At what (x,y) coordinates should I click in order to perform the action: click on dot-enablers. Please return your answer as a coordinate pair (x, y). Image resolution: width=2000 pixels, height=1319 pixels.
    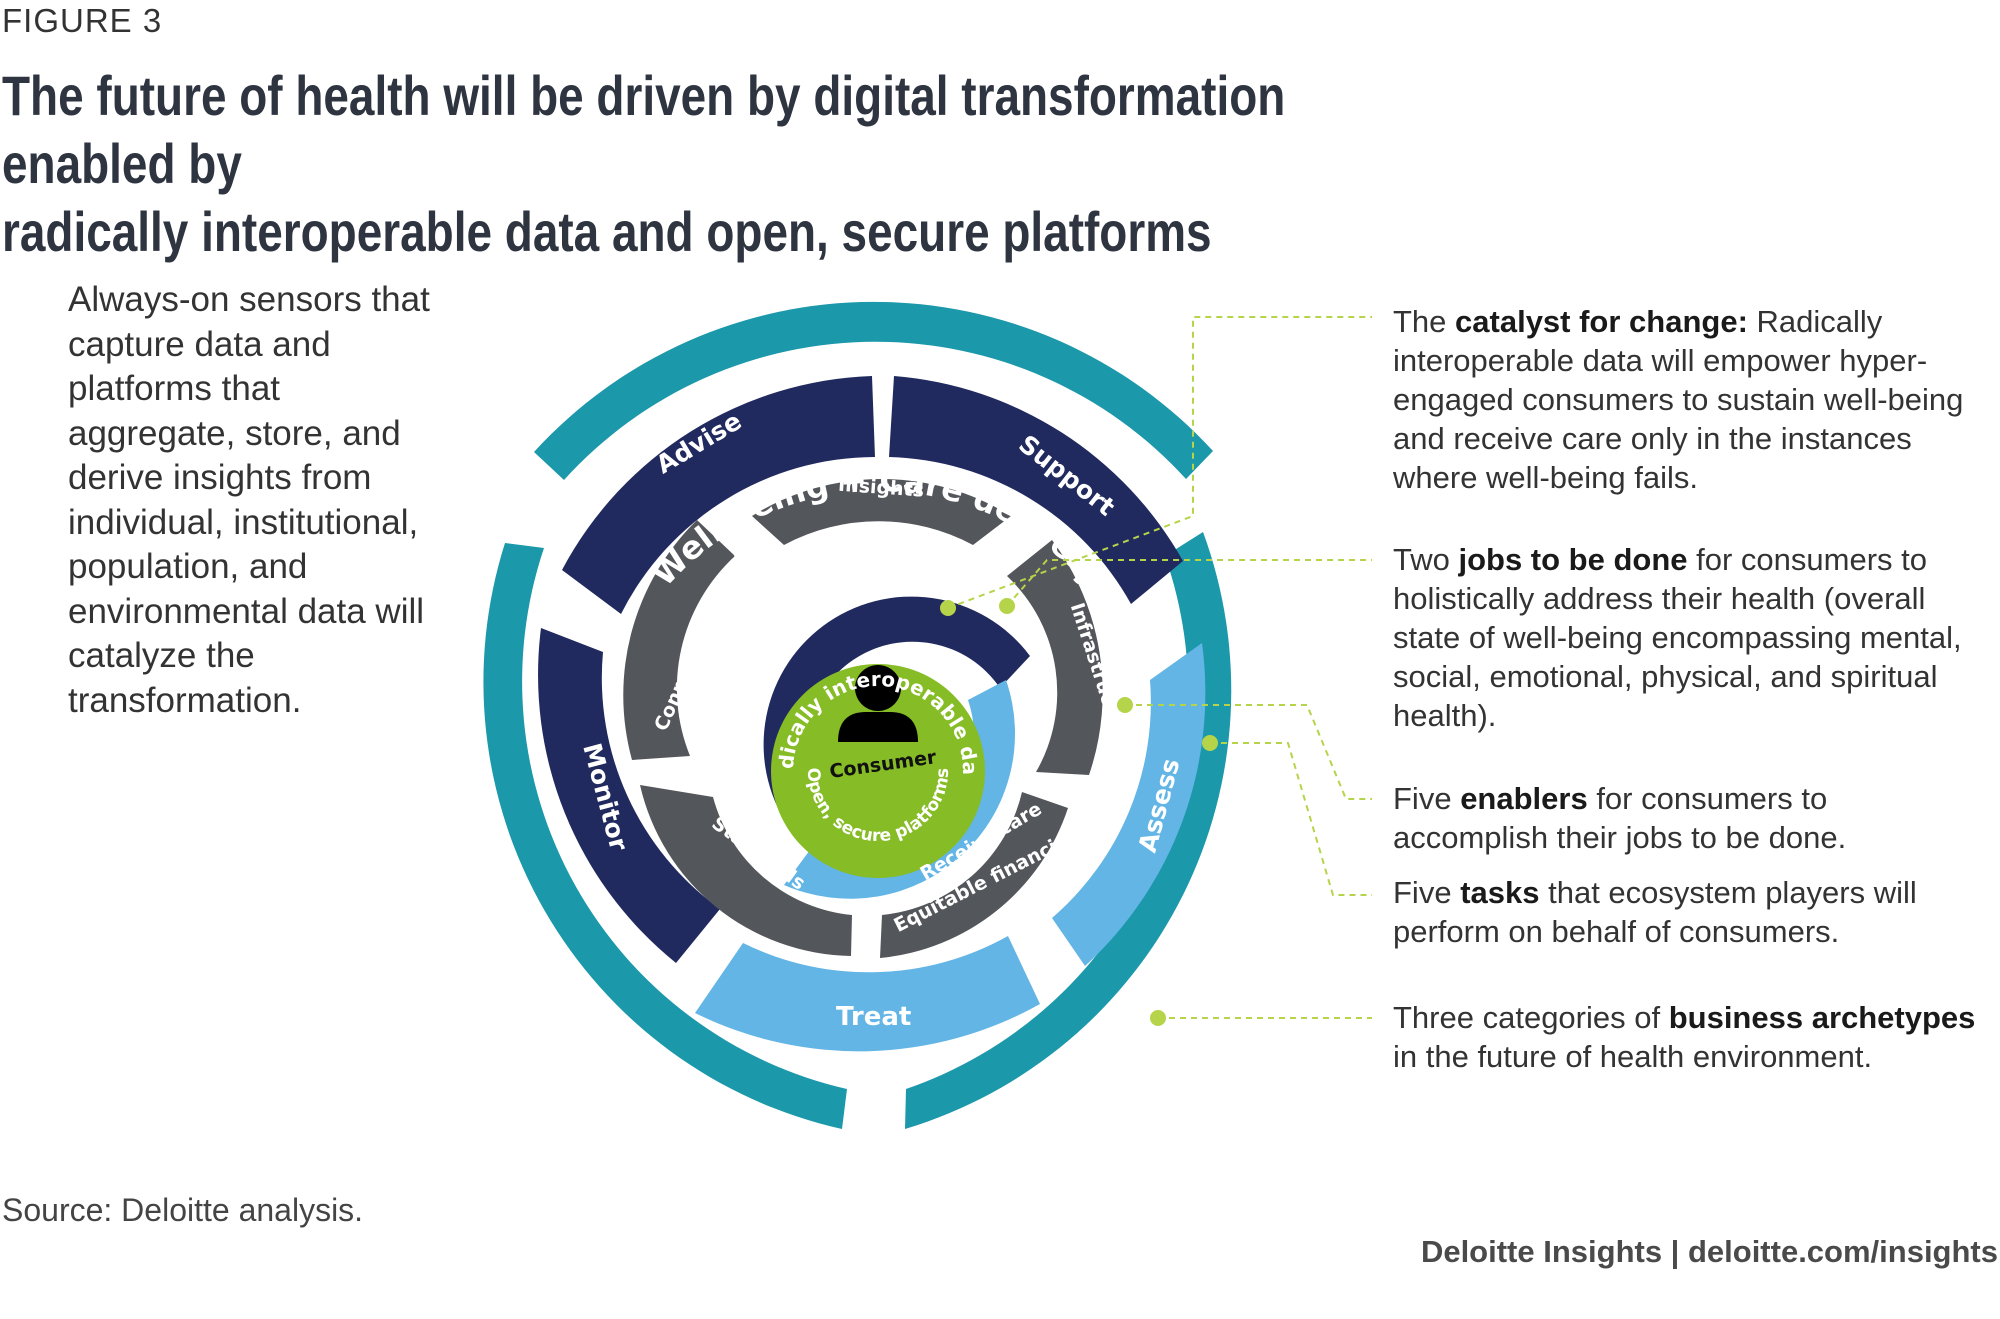
    Looking at the image, I should click on (1125, 705).